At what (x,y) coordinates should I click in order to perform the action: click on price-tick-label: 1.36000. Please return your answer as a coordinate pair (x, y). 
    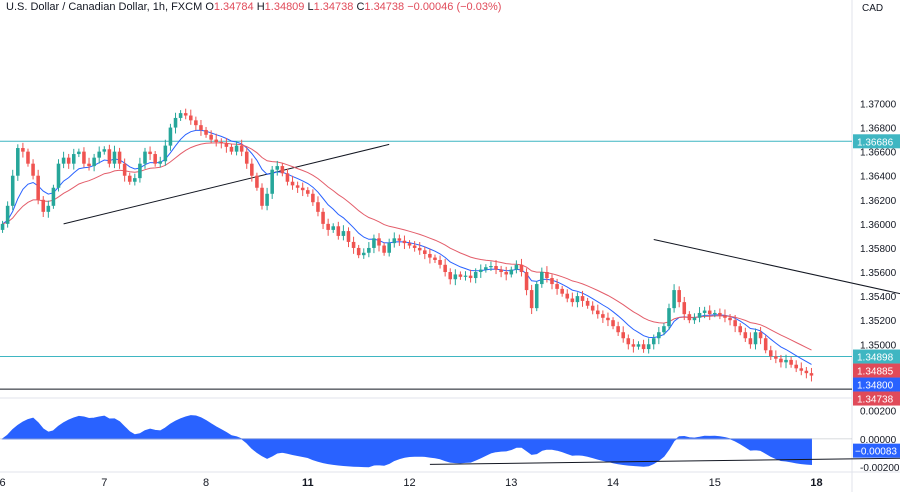
    Looking at the image, I should click on (878, 225).